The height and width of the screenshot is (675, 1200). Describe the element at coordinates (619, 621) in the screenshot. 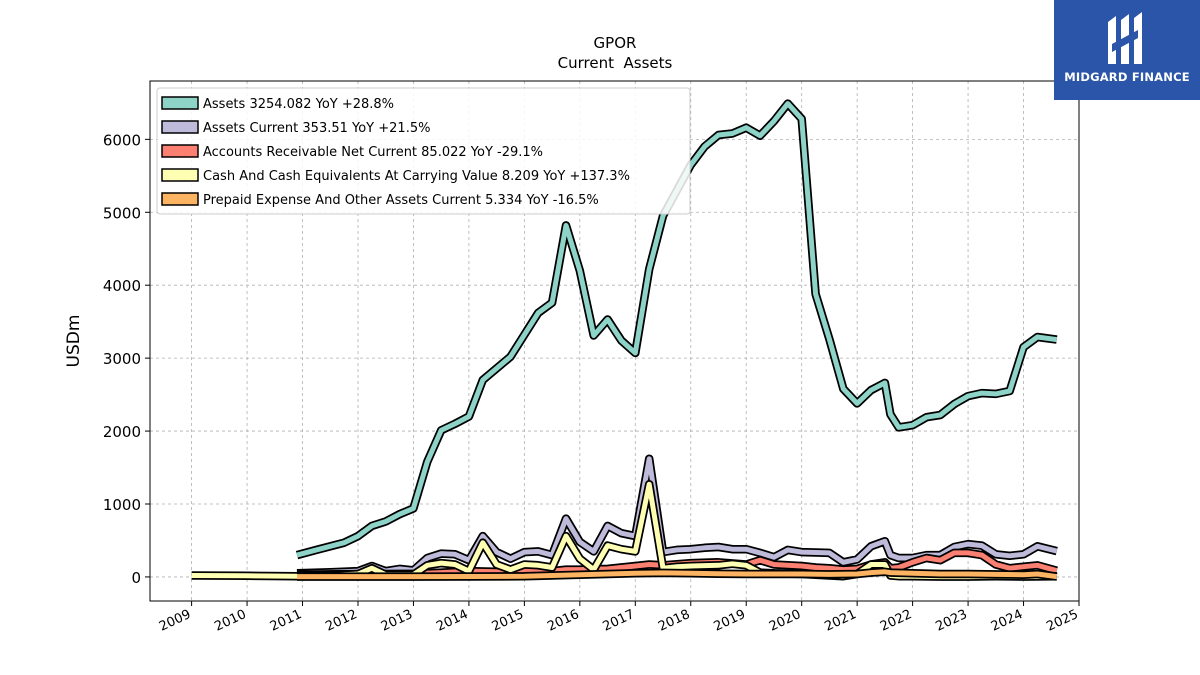

I see `x-tick-label: 2017` at that location.